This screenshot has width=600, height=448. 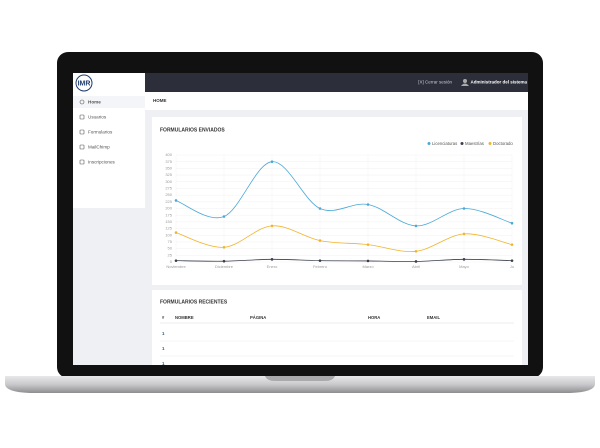 What do you see at coordinates (337, 327) in the screenshot?
I see `table-card` at bounding box center [337, 327].